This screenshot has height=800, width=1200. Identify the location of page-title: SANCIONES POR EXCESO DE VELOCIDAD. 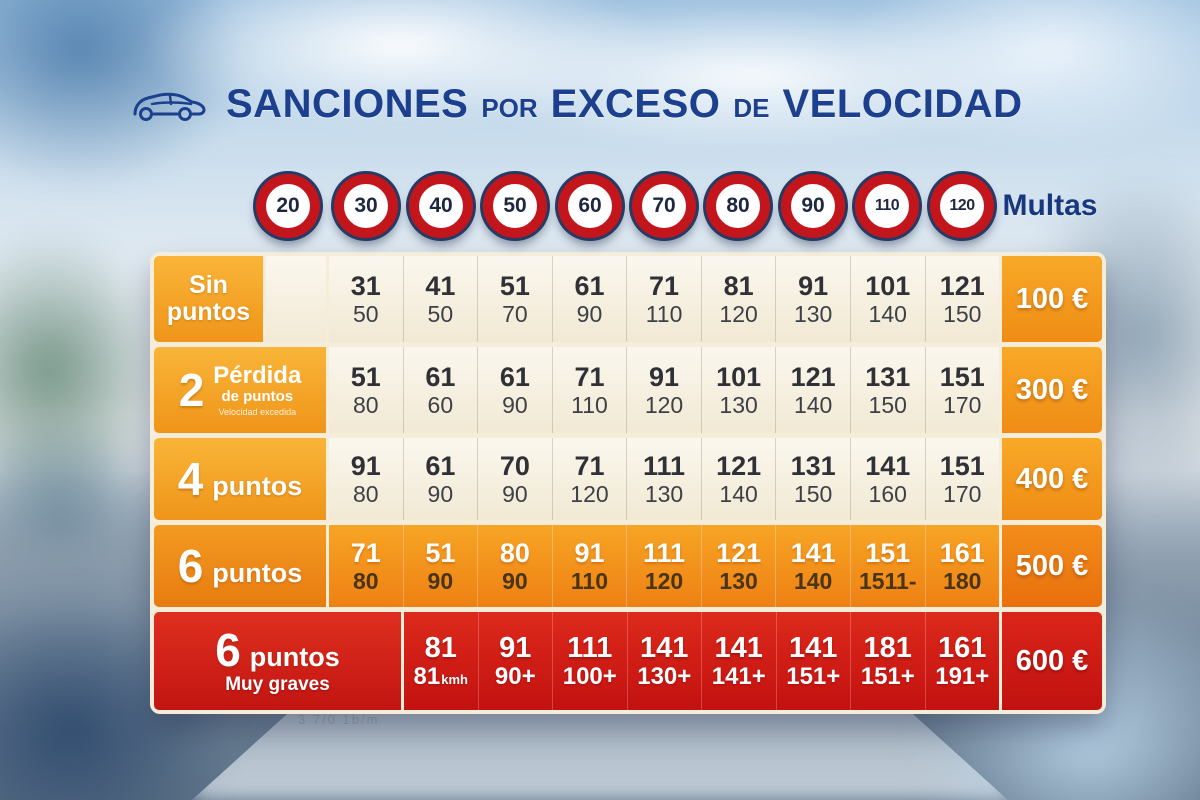
(575, 104).